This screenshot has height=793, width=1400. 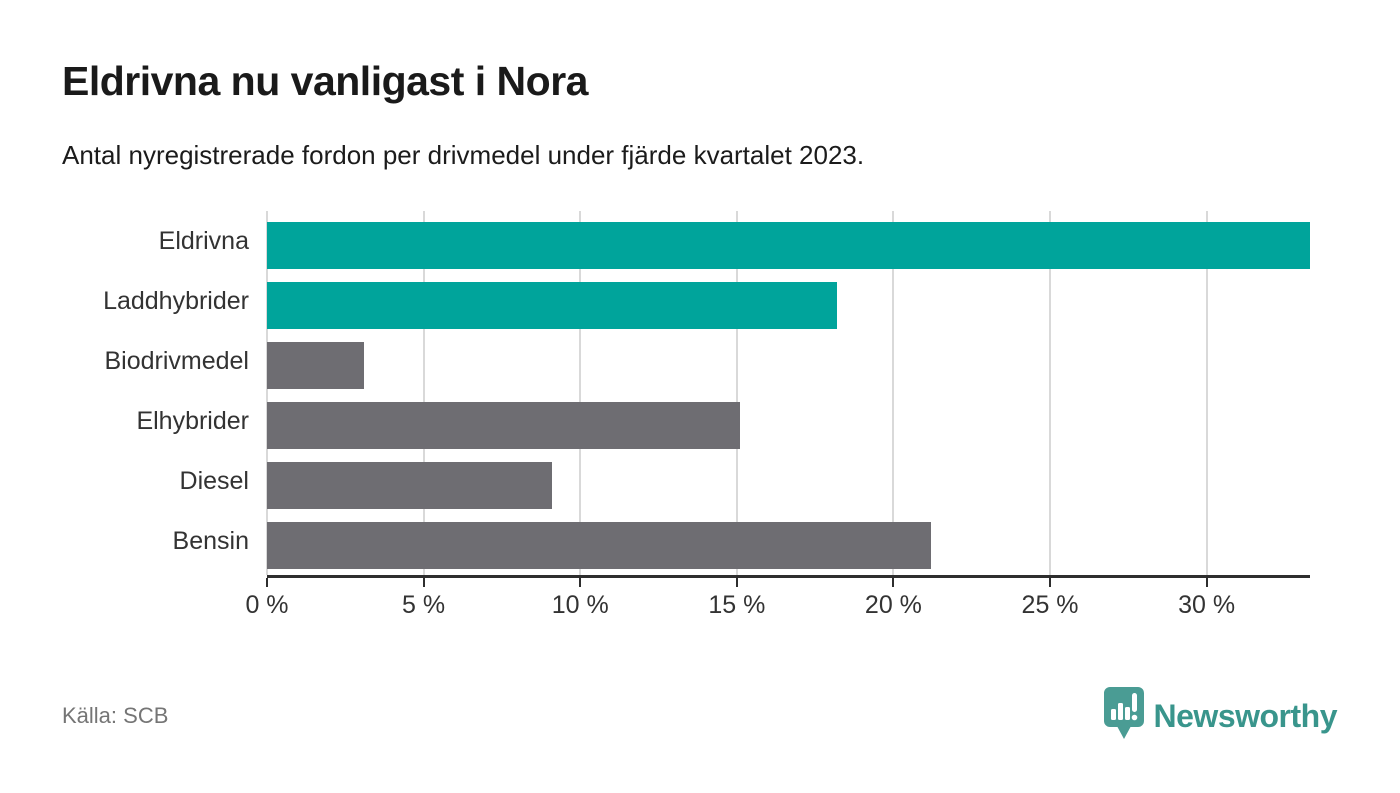 I want to click on category-label-eldrivna: Eldrivna, so click(x=203, y=240).